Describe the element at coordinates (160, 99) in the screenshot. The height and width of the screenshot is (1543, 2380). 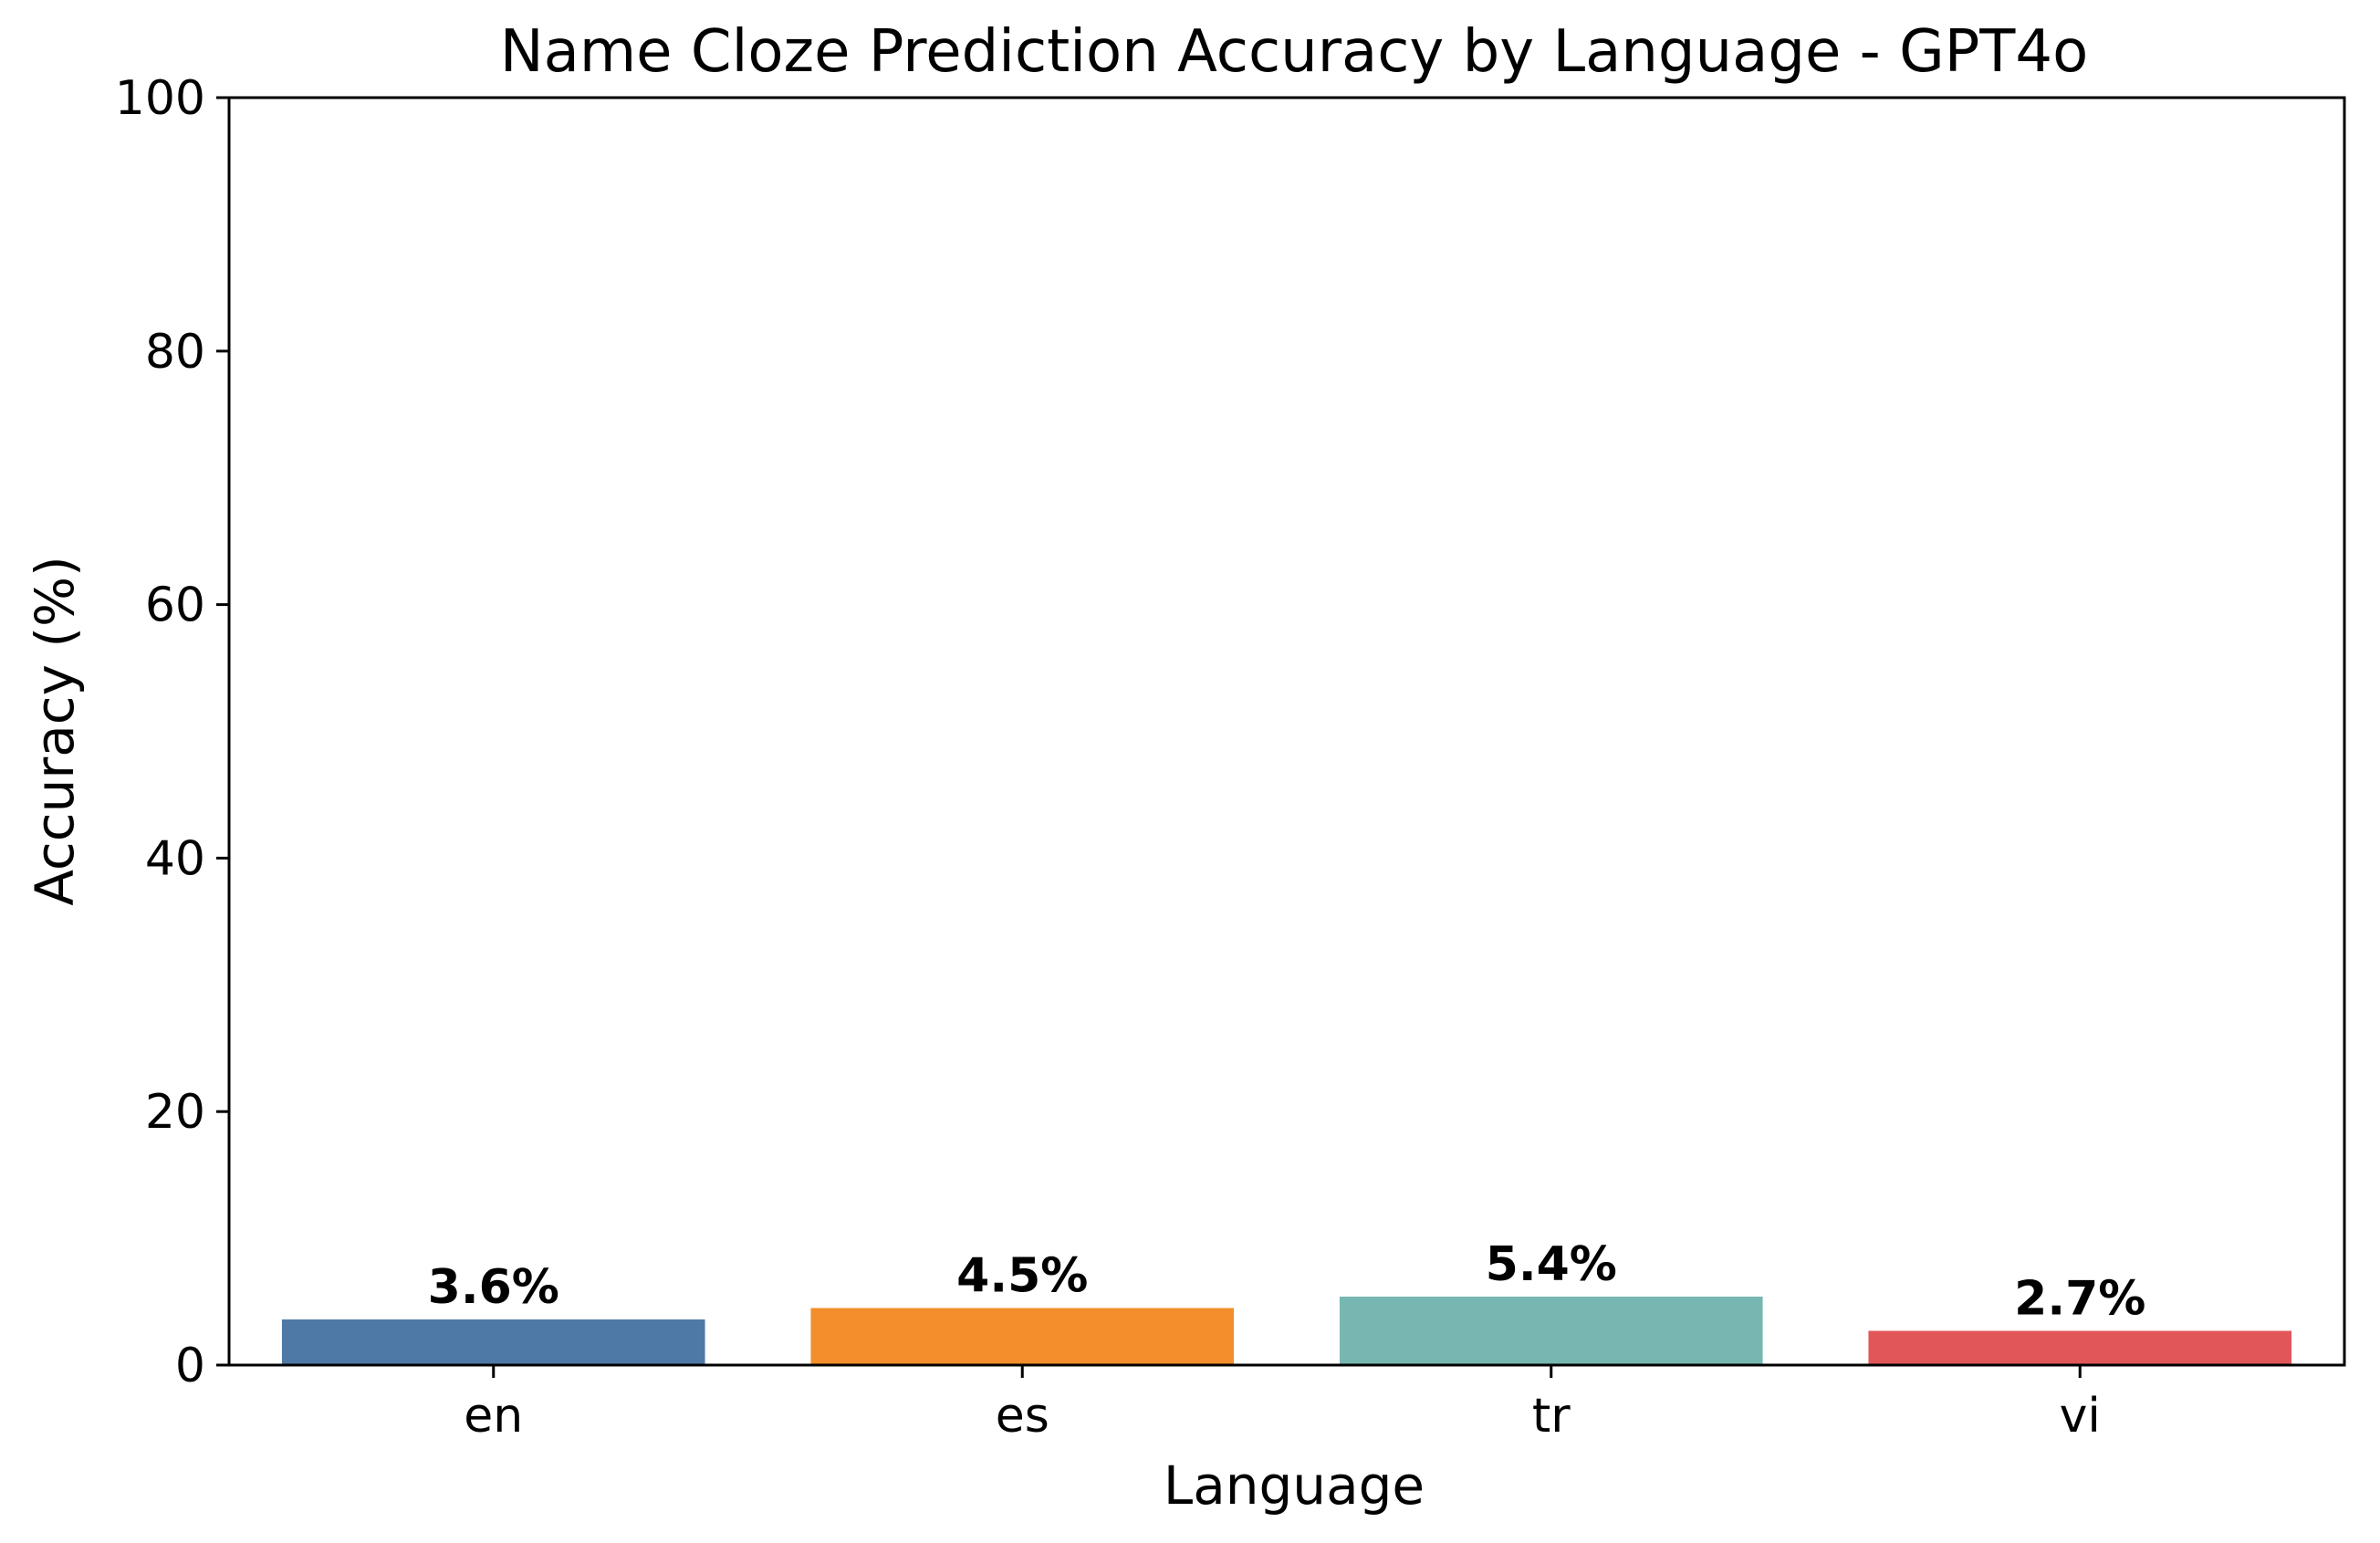
I see `y-tick-label: 100` at that location.